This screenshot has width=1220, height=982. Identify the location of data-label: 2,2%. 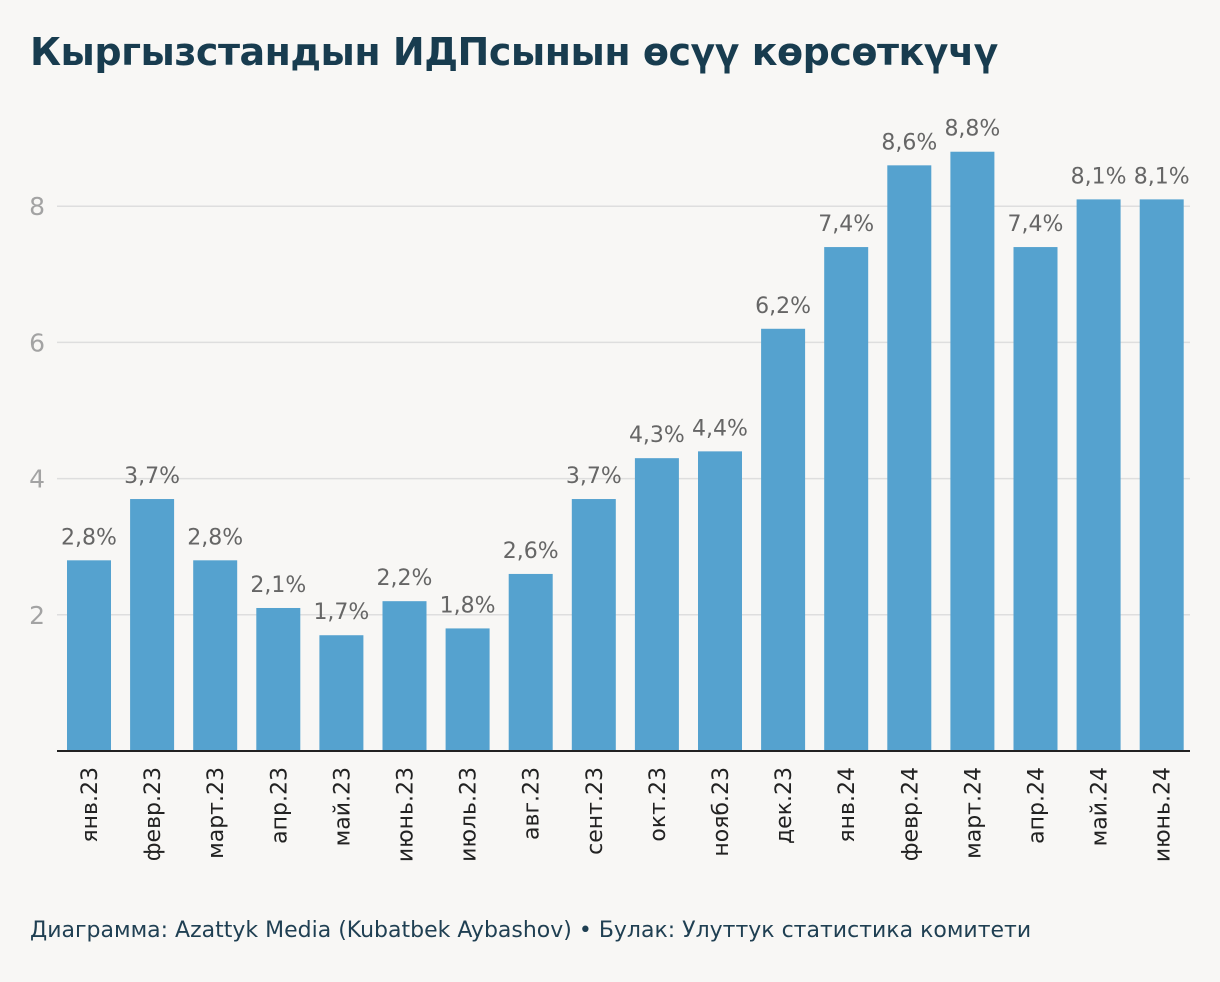
(405, 578).